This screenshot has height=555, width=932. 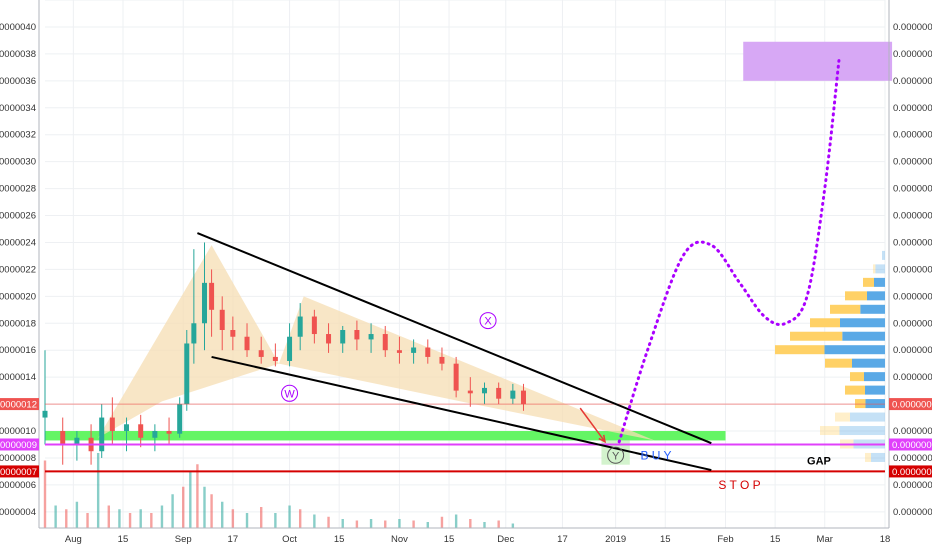 What do you see at coordinates (73, 539) in the screenshot?
I see `x-tick-label: Aug` at bounding box center [73, 539].